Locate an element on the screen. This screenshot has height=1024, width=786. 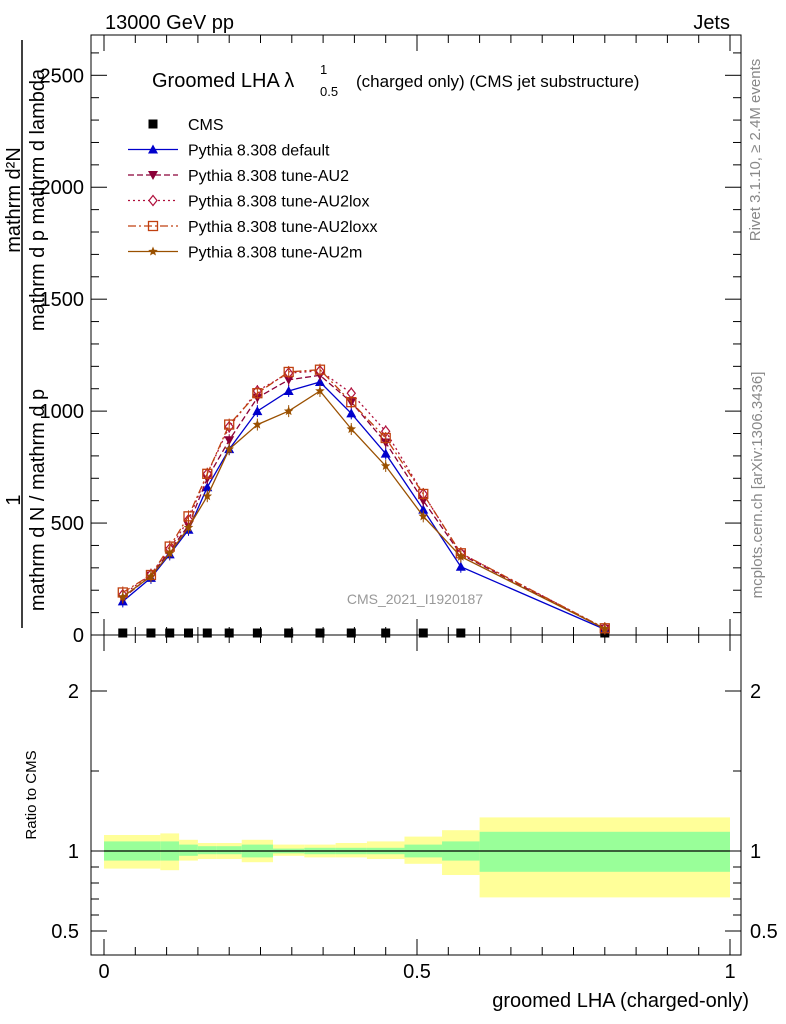
ytick-label: 1000 is located at coordinates (62, 412).